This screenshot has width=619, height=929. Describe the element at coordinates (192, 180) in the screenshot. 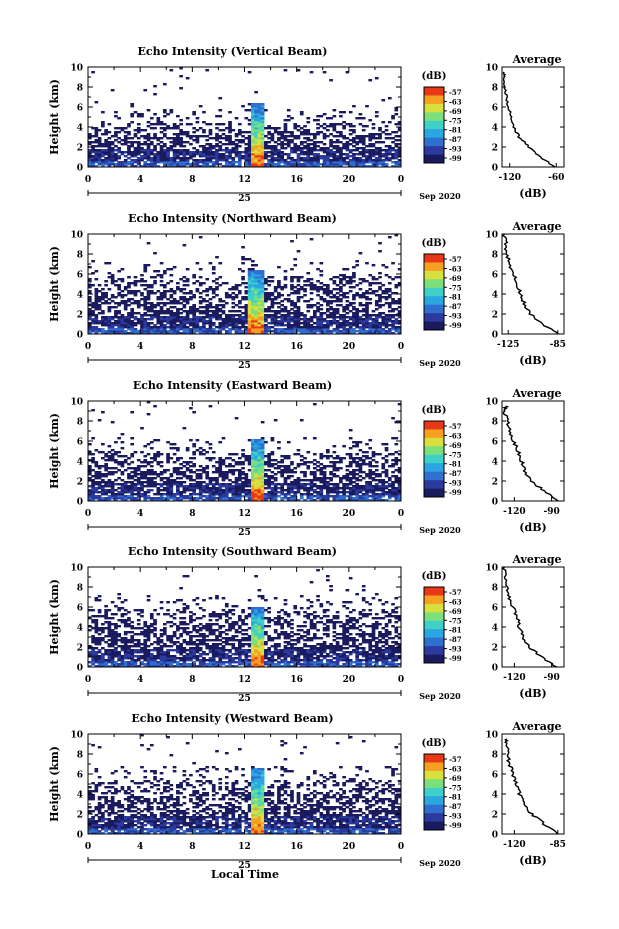

I see `x-tick-label: 8` at that location.